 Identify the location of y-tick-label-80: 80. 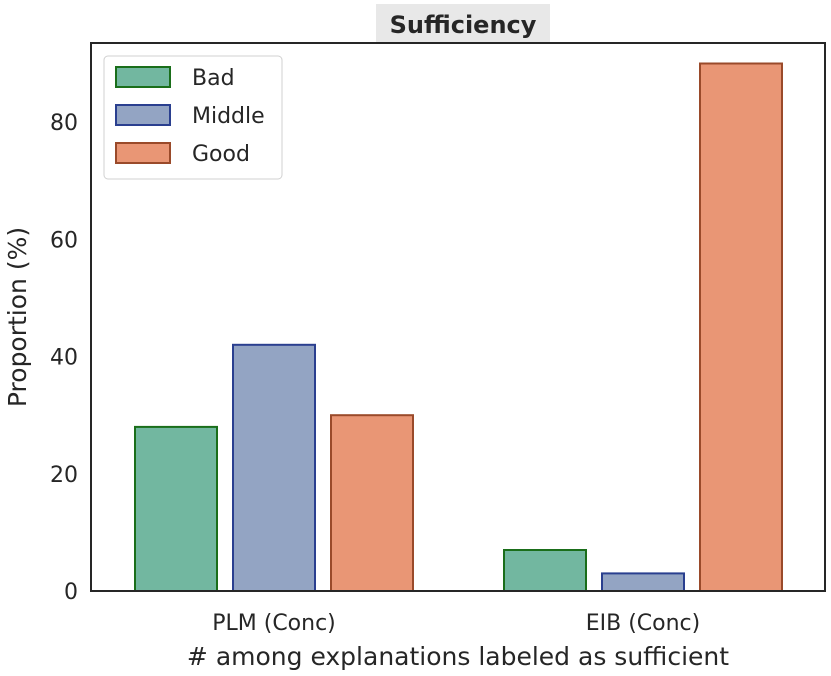
(64, 123).